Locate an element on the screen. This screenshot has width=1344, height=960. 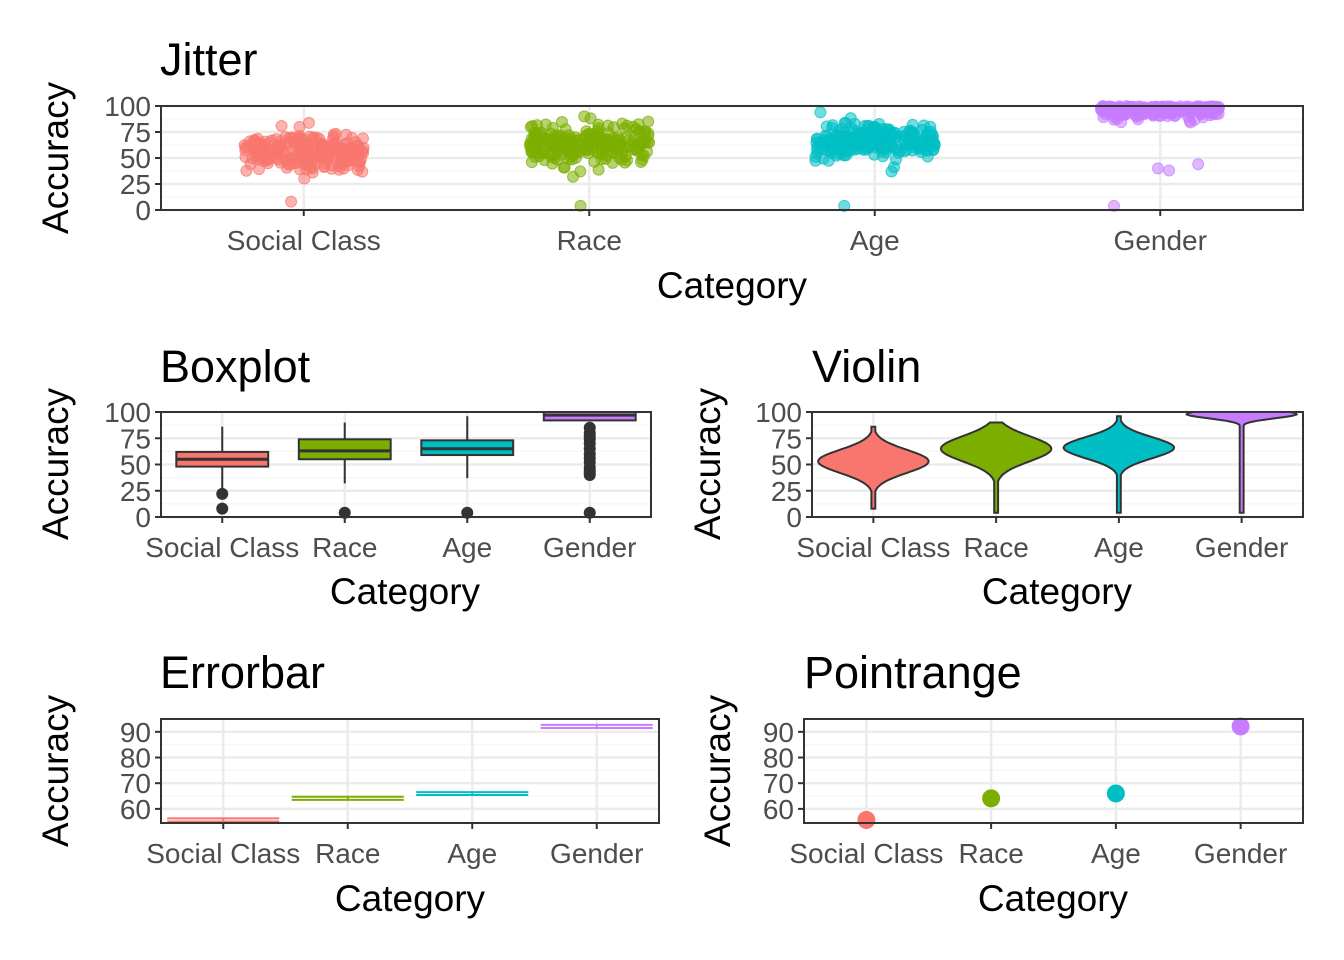
jitter-title: Jitter is located at coordinates (209, 59).